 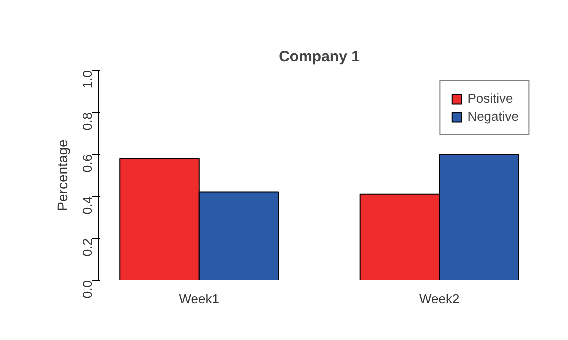 What do you see at coordinates (199, 299) in the screenshot?
I see `x-tick-label: Week1` at bounding box center [199, 299].